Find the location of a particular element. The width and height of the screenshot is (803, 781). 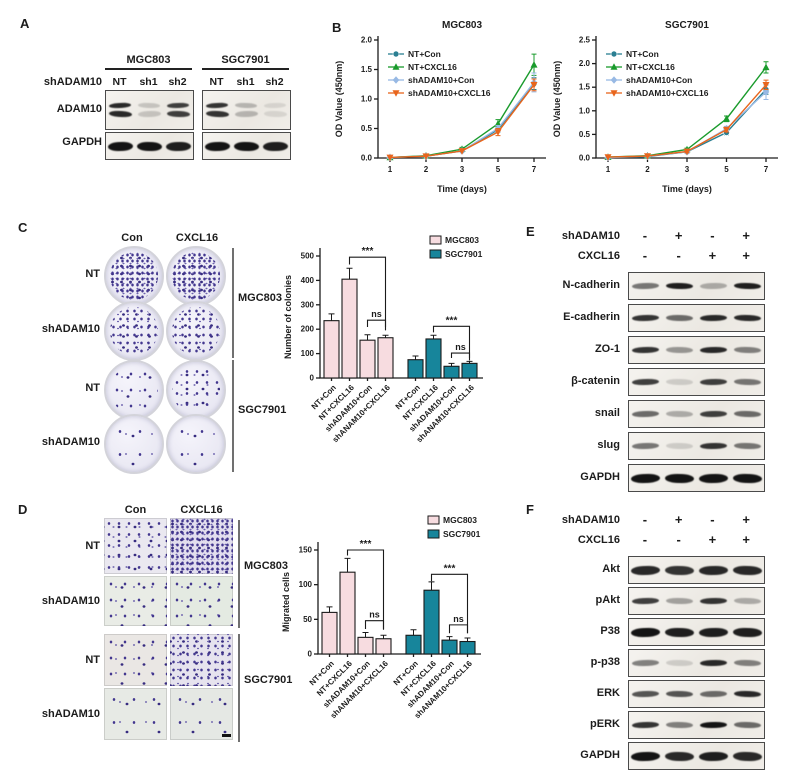

row-label: NT is located at coordinates (92, 660).